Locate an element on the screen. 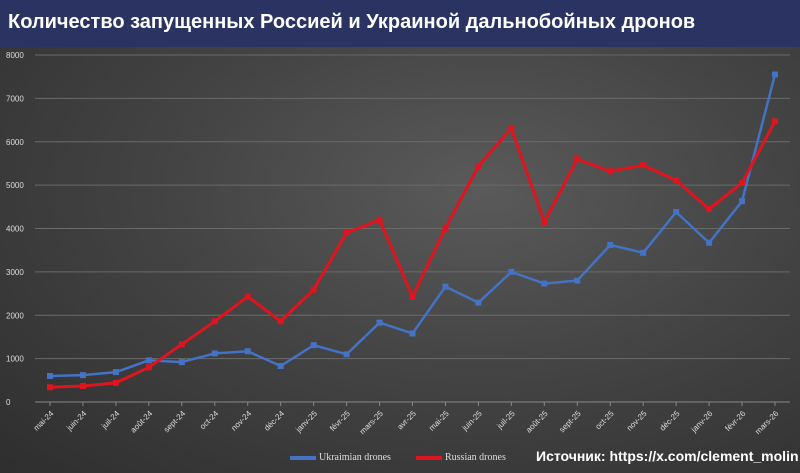 The width and height of the screenshot is (800, 473). x-tick-label: sept-25 is located at coordinates (570, 422).